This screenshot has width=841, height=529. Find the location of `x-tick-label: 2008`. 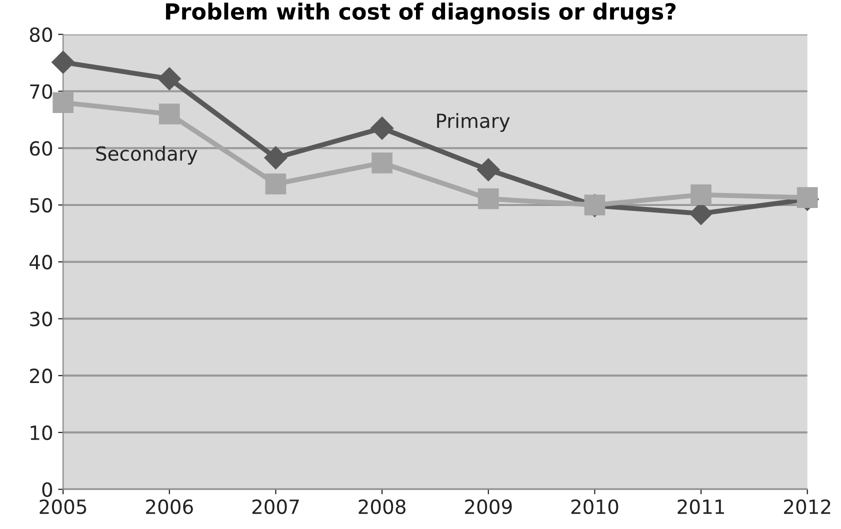

x-tick-label: 2008 is located at coordinates (382, 506).